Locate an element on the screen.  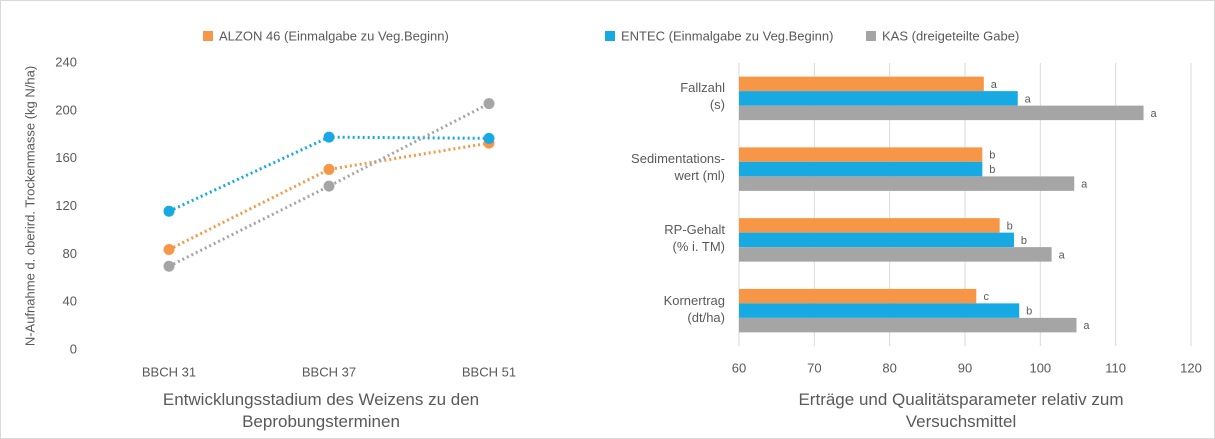
x-tick-label: 100 is located at coordinates (1040, 367).